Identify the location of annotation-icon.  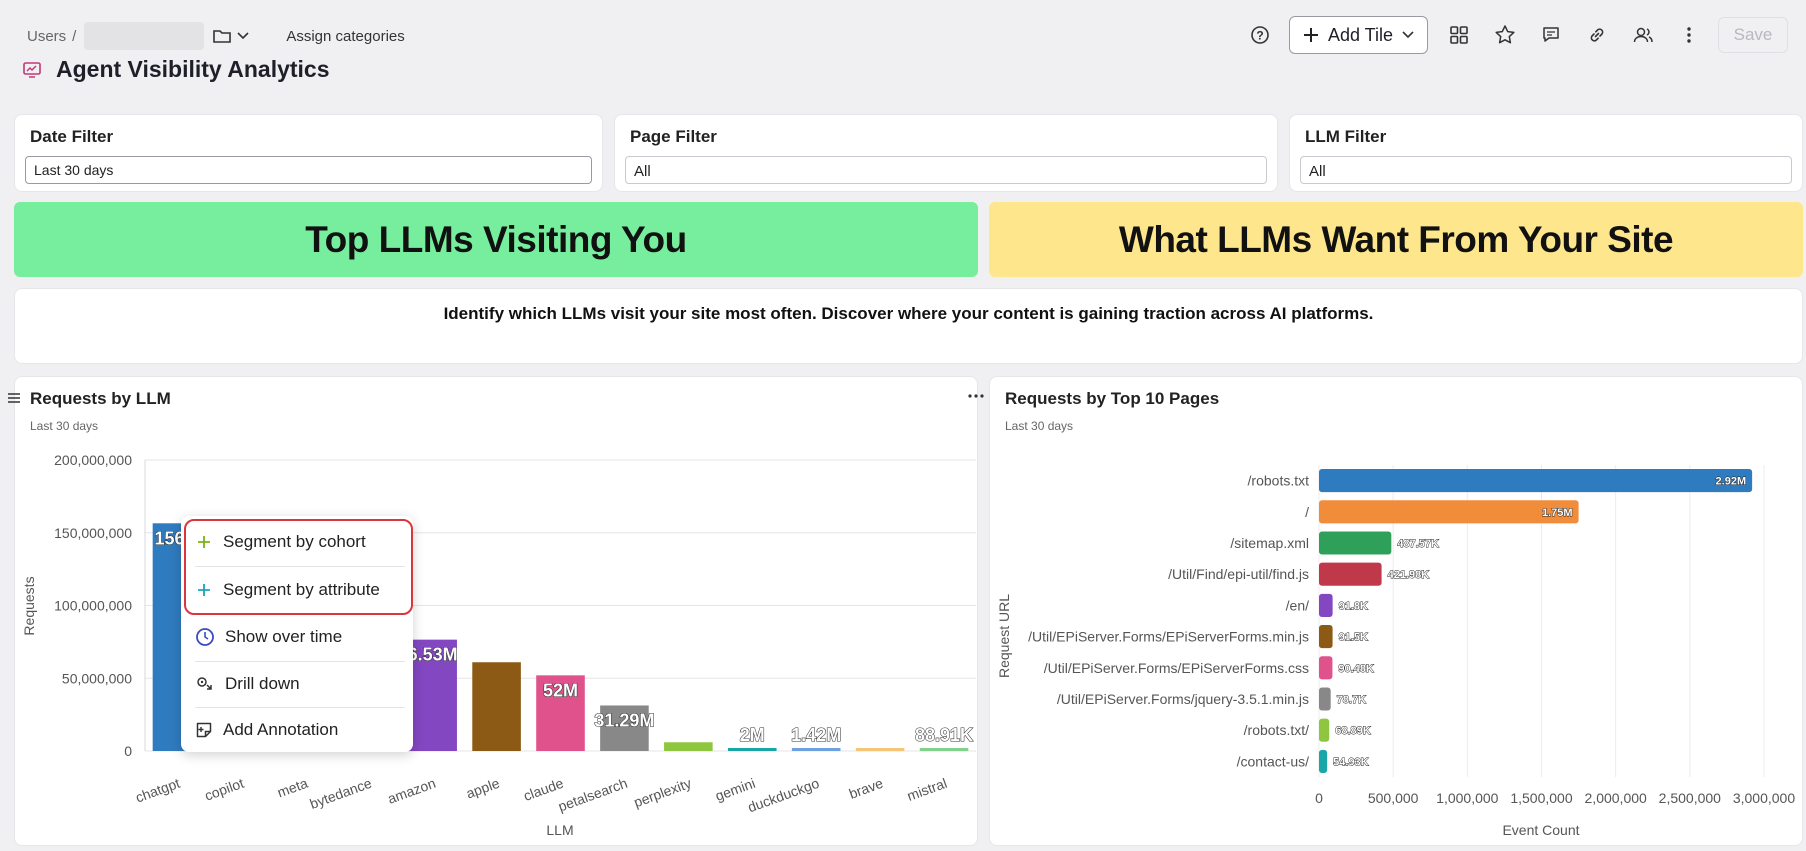
(204, 730).